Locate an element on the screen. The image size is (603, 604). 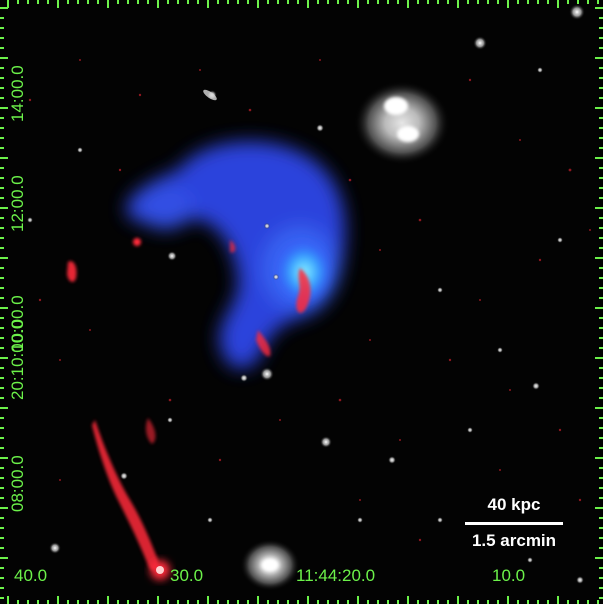
edge-on-galaxy is located at coordinates (210, 95).